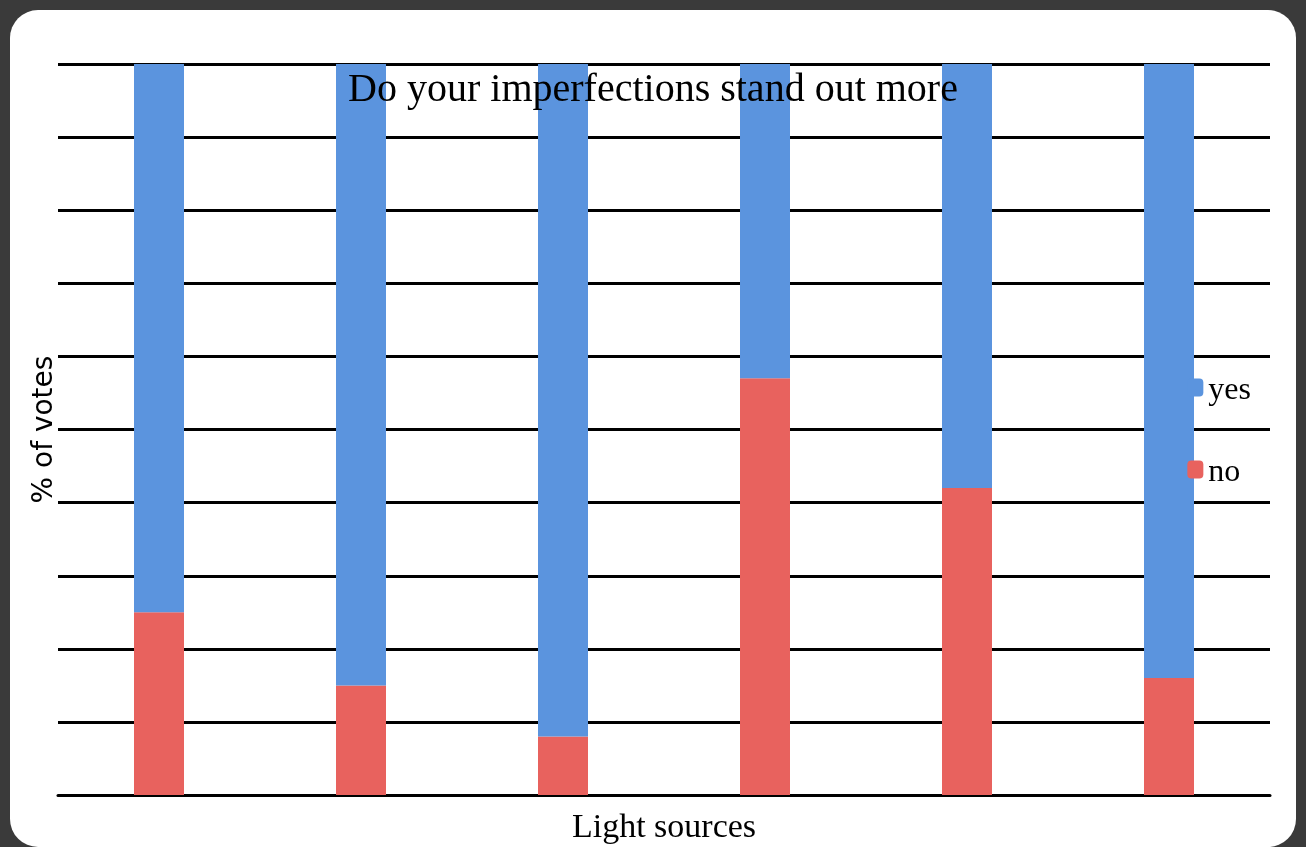 This screenshot has height=847, width=1306. I want to click on legend-label: yes, so click(1229, 387).